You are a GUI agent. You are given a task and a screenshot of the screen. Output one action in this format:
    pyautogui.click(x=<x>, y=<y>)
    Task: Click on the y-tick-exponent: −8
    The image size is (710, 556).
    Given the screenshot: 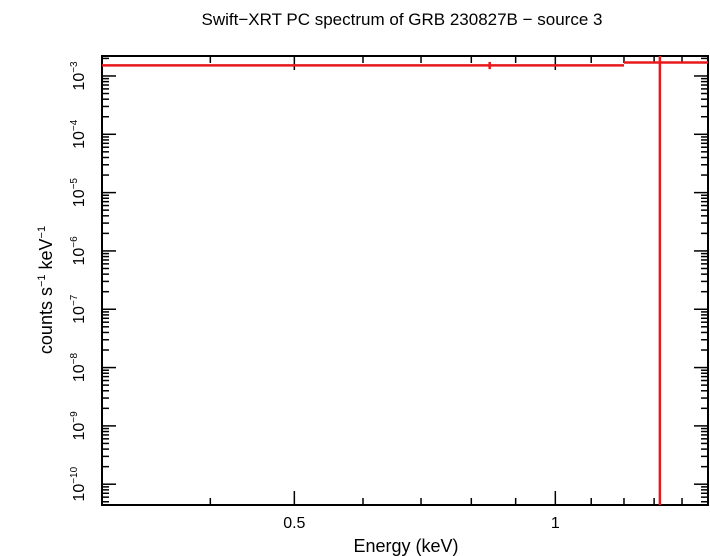 What is the action you would take?
    pyautogui.click(x=74, y=359)
    